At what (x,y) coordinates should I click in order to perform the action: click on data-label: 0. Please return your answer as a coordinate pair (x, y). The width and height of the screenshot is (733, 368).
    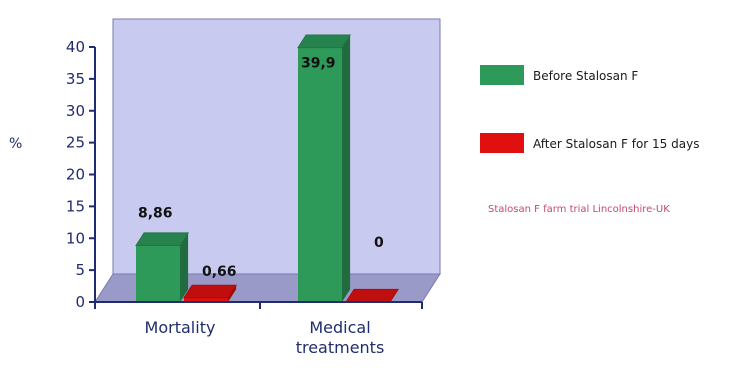
    Looking at the image, I should click on (379, 243).